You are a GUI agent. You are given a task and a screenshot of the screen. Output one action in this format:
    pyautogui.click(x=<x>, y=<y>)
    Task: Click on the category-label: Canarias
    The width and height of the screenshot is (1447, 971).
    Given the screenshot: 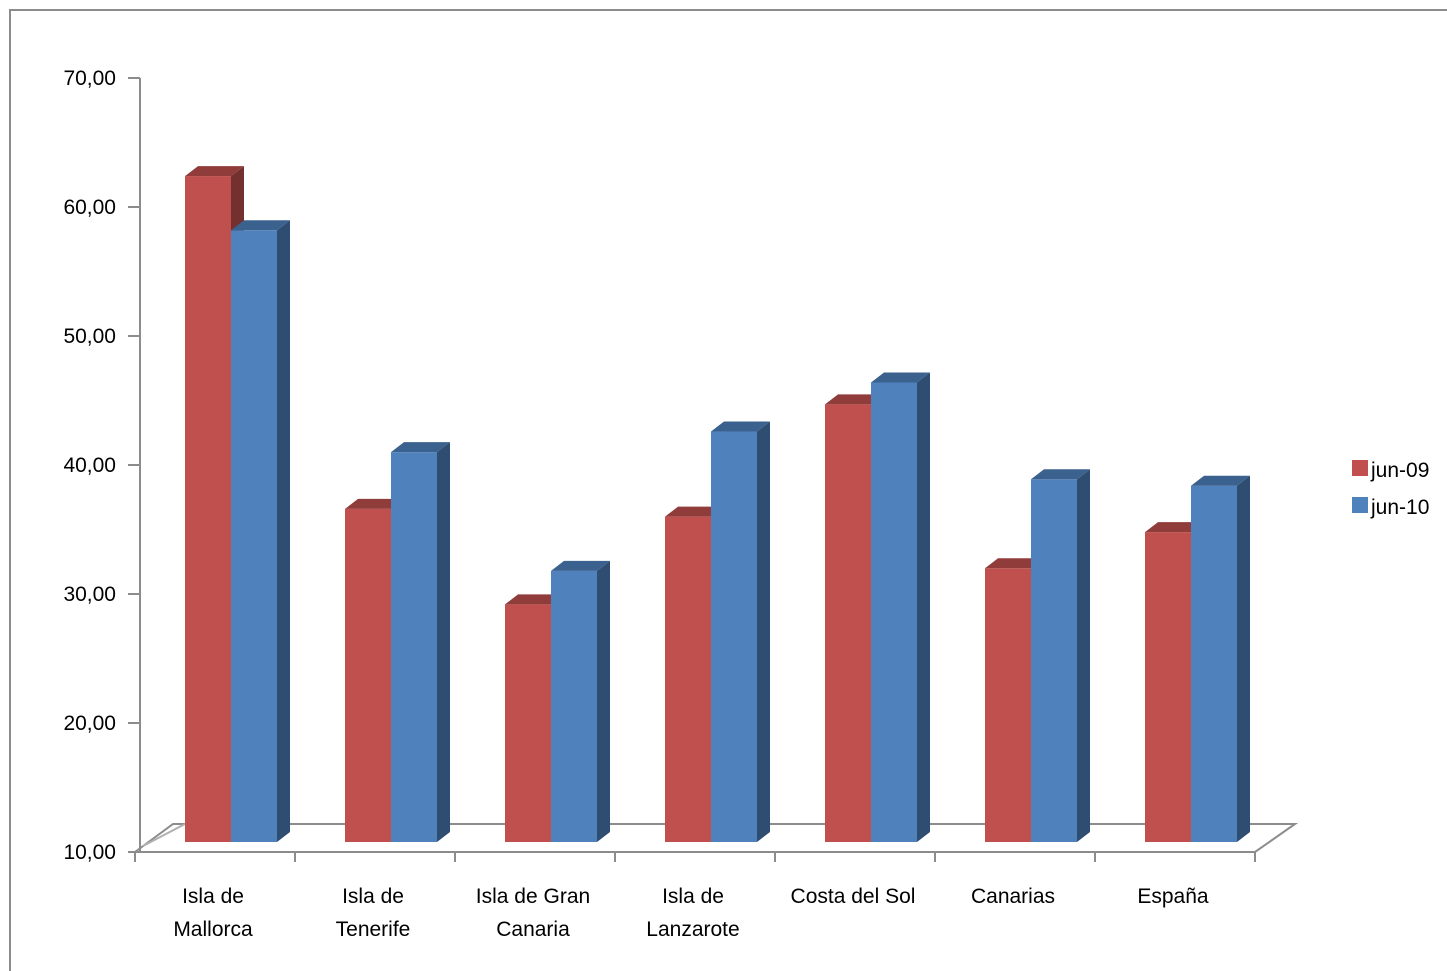 What is the action you would take?
    pyautogui.click(x=1013, y=896)
    